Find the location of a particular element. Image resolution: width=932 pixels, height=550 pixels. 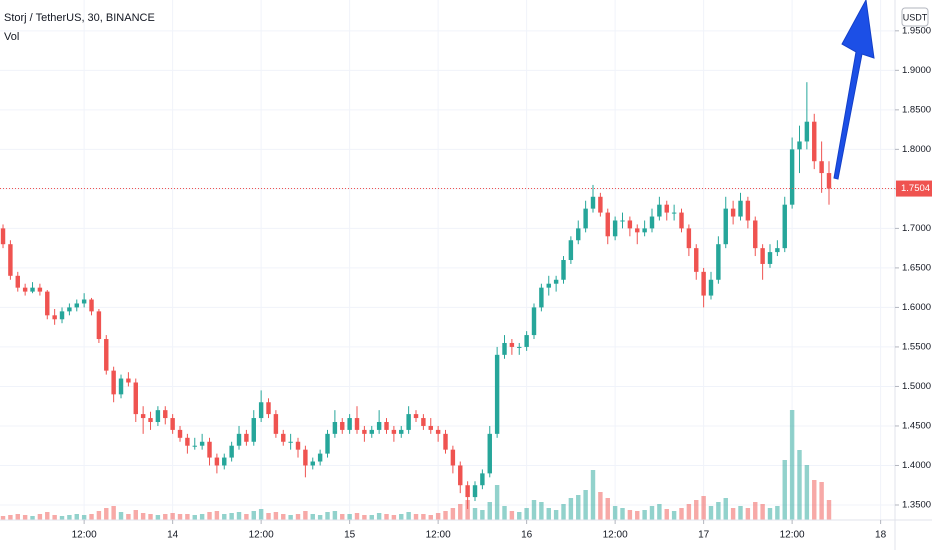

y-tick-label: 1.4000 is located at coordinates (916, 465).